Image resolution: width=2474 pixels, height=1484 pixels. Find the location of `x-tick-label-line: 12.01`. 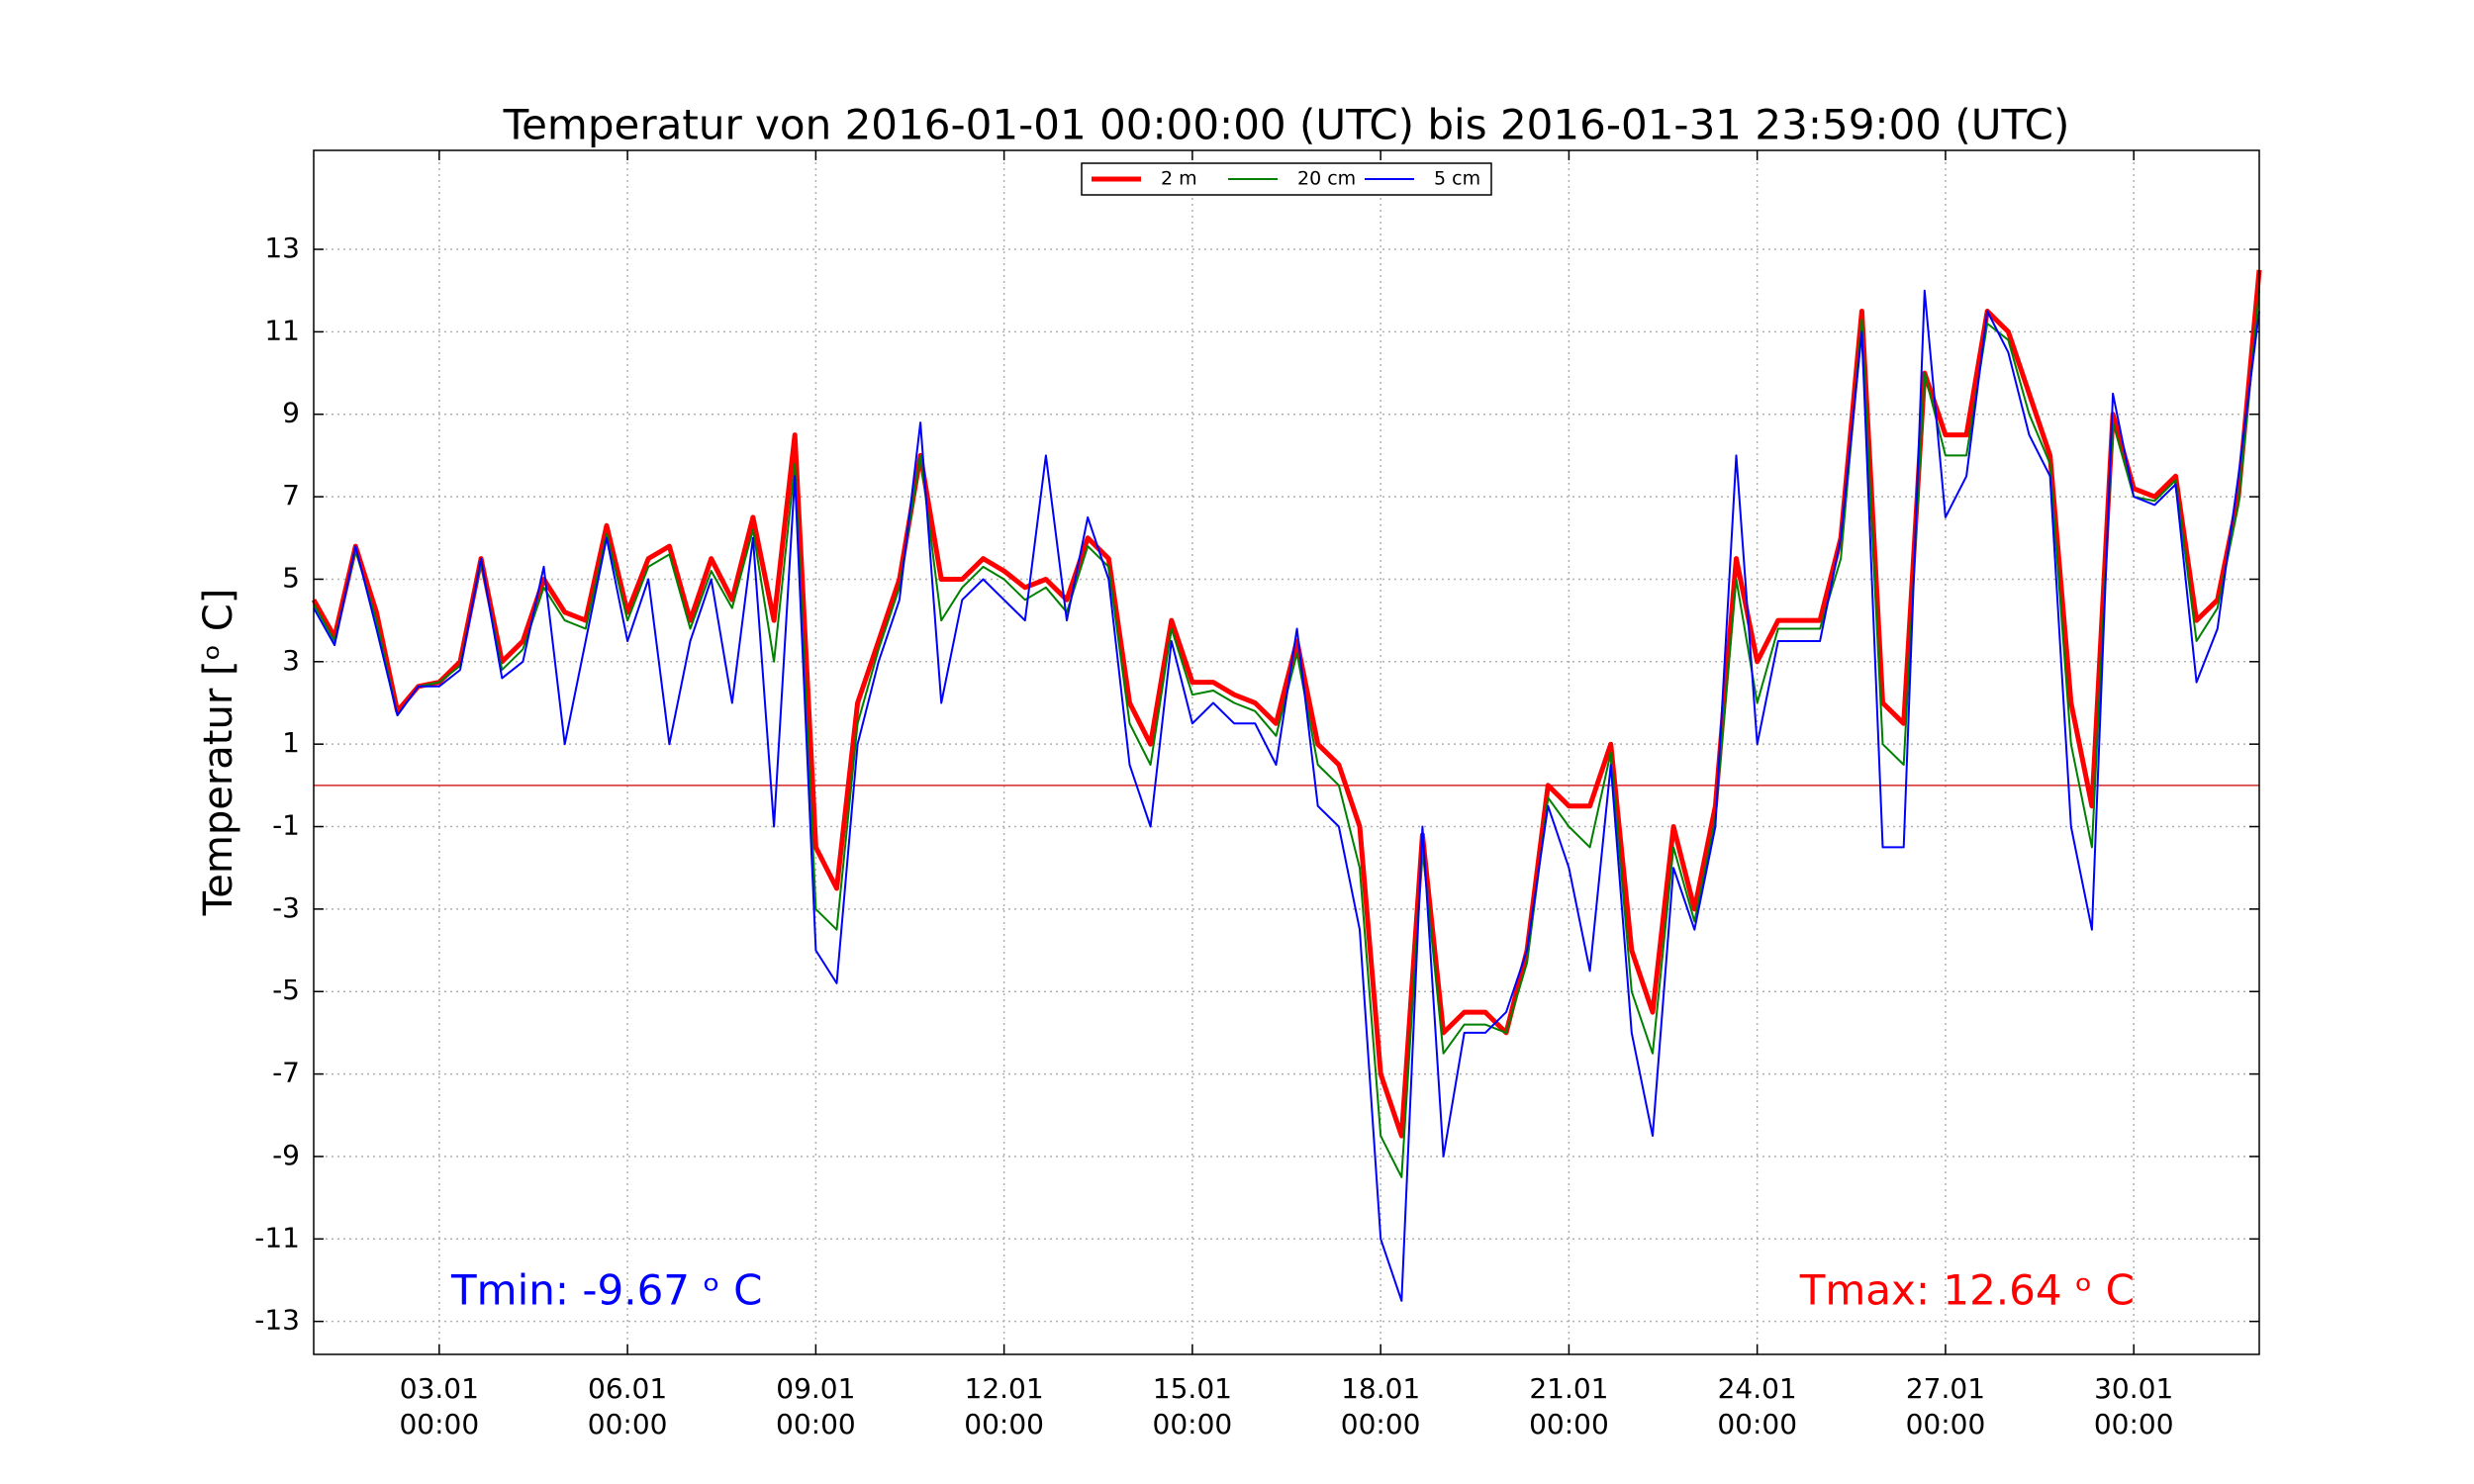

x-tick-label-line: 12.01 is located at coordinates (1005, 1388).